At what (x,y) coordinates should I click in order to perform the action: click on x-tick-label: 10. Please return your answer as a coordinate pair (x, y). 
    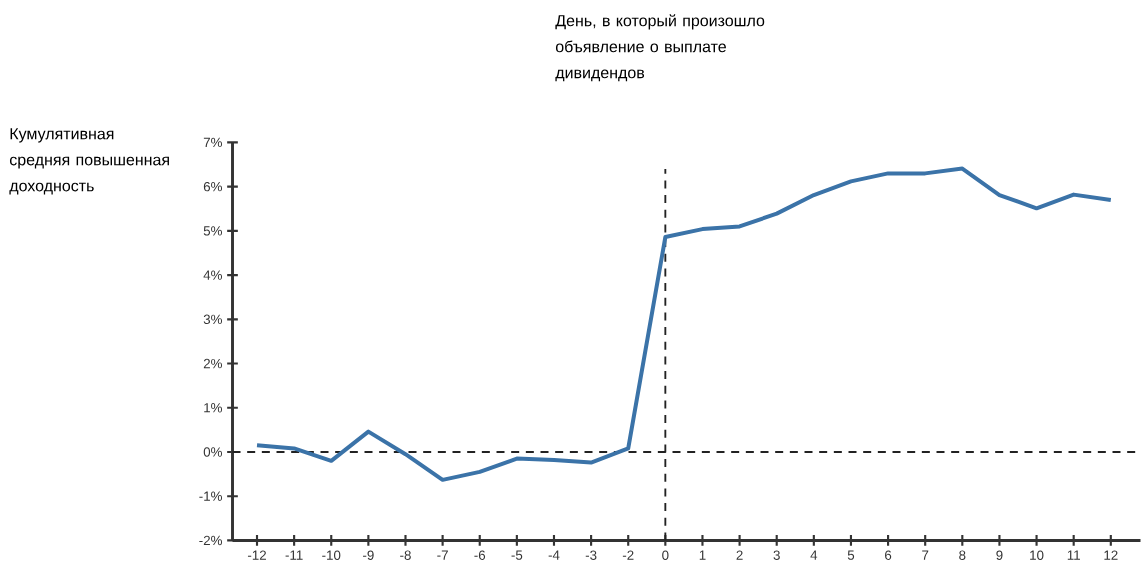
    Looking at the image, I should click on (1037, 555).